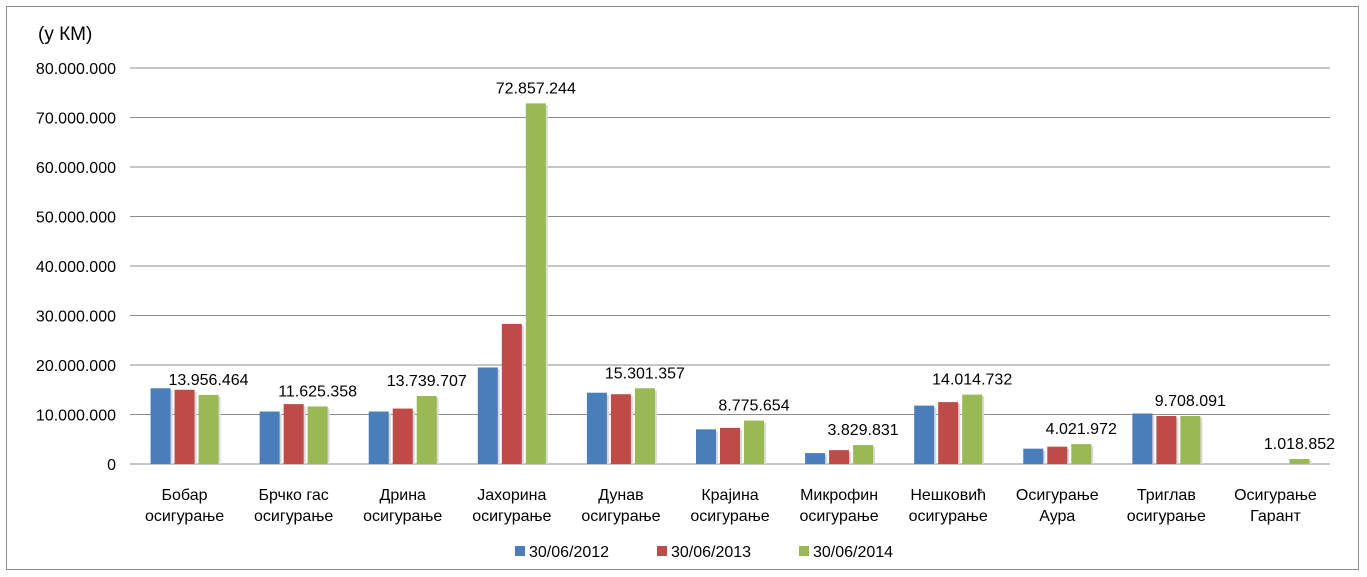 The height and width of the screenshot is (577, 1367). What do you see at coordinates (948, 495) in the screenshot?
I see `x-category-label: Нешковић` at bounding box center [948, 495].